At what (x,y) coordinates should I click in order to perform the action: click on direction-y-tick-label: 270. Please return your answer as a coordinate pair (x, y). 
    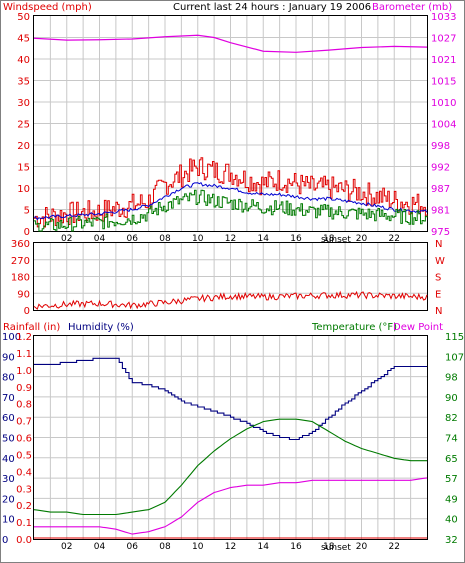
    Looking at the image, I should click on (20, 261).